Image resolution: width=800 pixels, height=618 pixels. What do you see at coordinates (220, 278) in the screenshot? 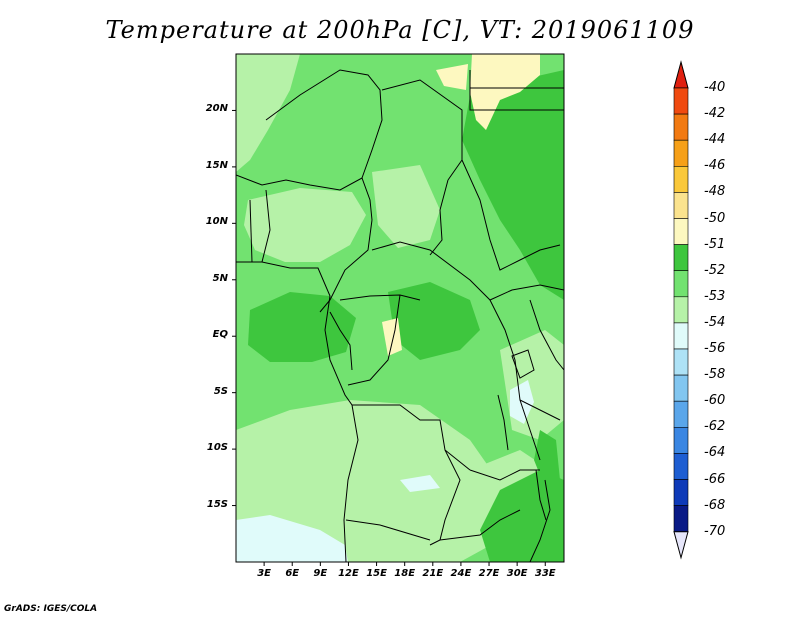
I see `lat-tick-label: 5N` at bounding box center [220, 278].